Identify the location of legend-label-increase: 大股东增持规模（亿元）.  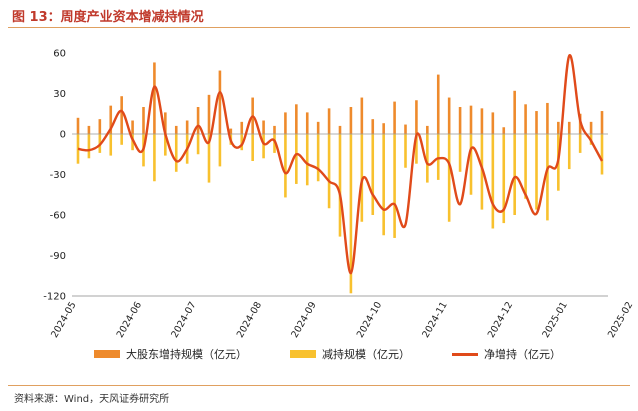
(186, 354).